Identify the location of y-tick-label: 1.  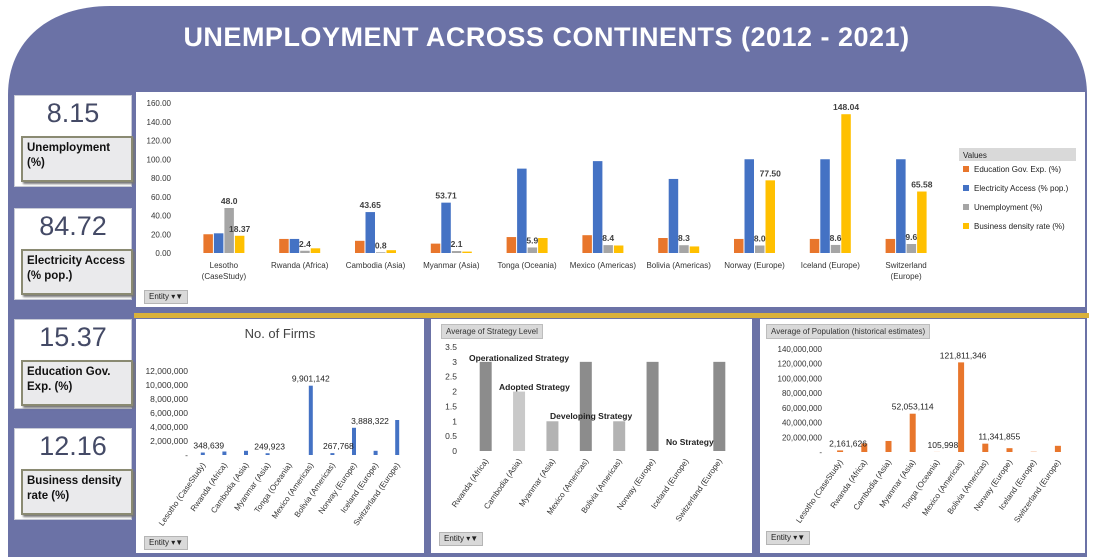
(454, 421).